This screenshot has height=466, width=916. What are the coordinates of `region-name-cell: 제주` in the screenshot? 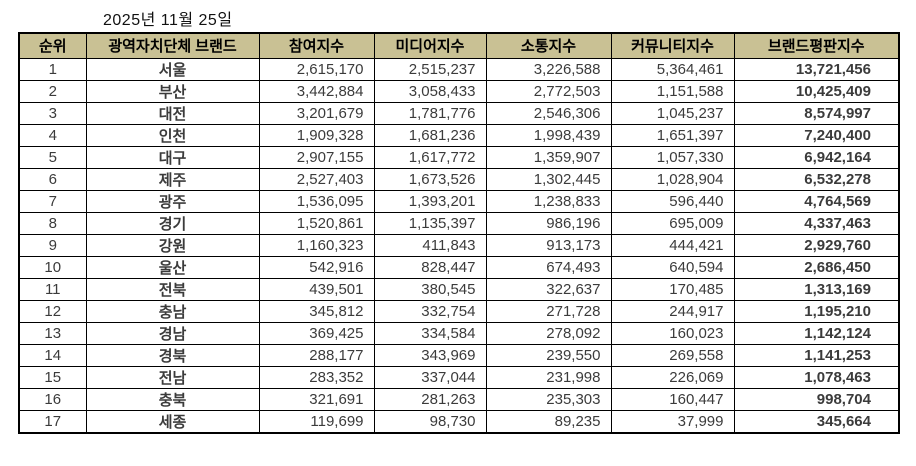 It's located at (172, 179).